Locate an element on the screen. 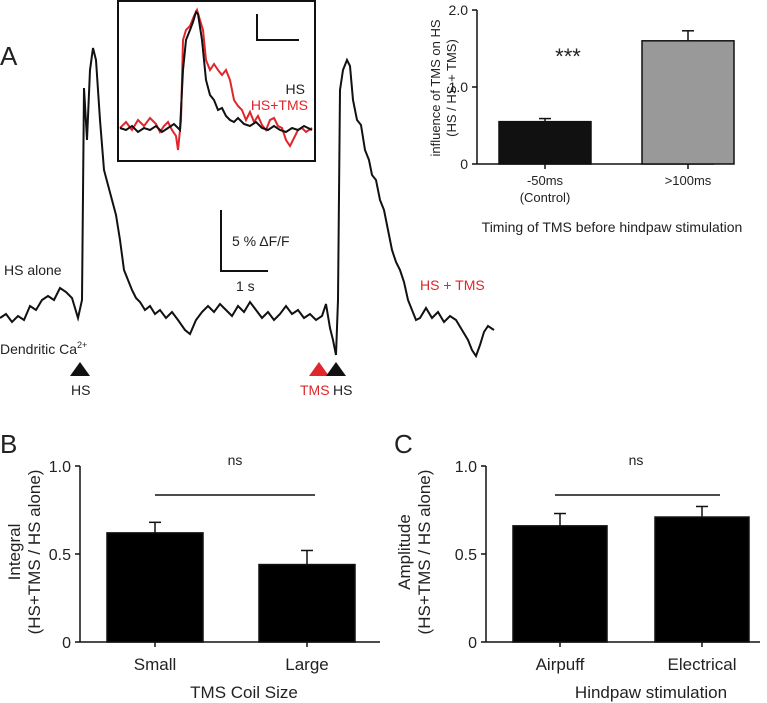  x-tick-label: >100ms is located at coordinates (688, 180).